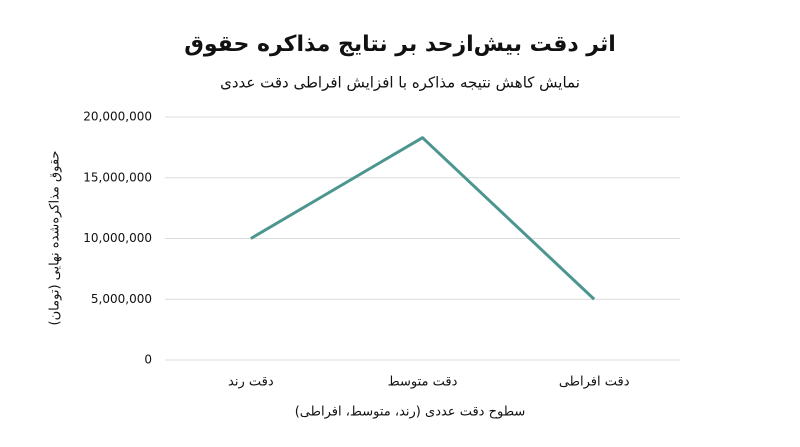  What do you see at coordinates (117, 238) in the screenshot?
I see `y-tick-label: 10,000,000` at bounding box center [117, 238].